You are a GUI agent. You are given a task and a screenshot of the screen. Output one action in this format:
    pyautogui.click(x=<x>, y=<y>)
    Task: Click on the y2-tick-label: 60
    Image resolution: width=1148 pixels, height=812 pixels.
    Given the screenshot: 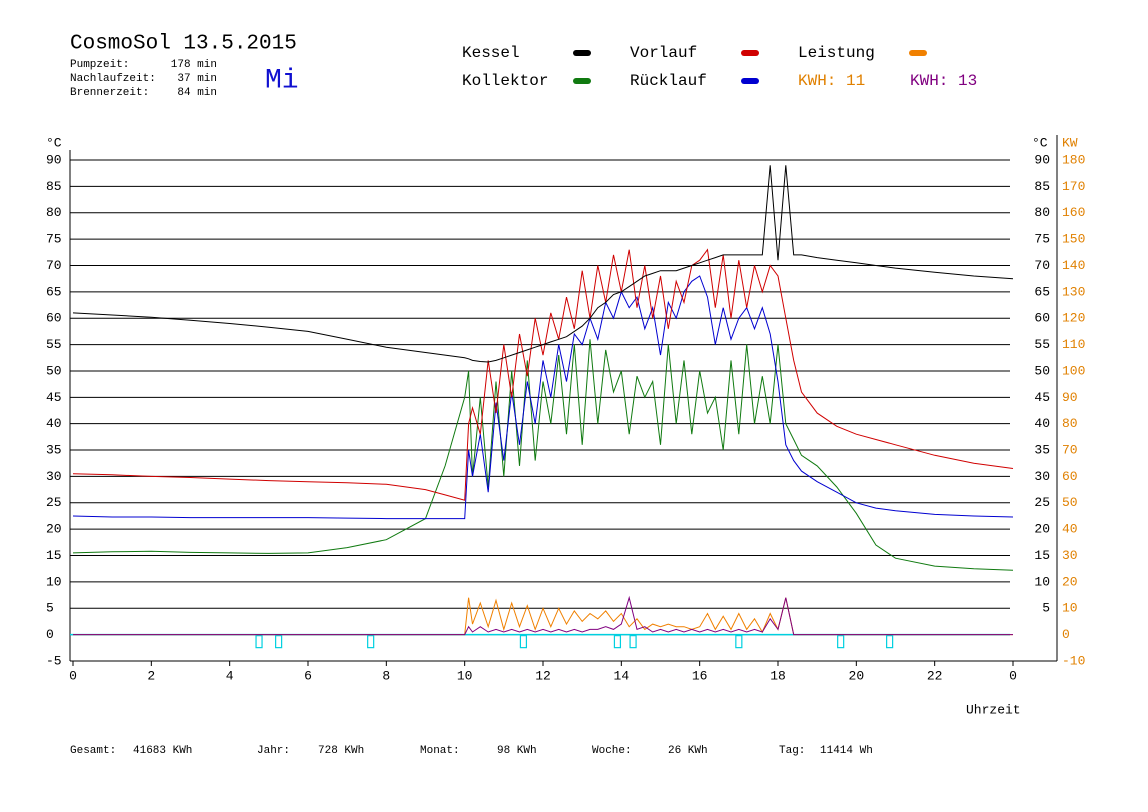 What is the action you would take?
    pyautogui.click(x=1070, y=476)
    